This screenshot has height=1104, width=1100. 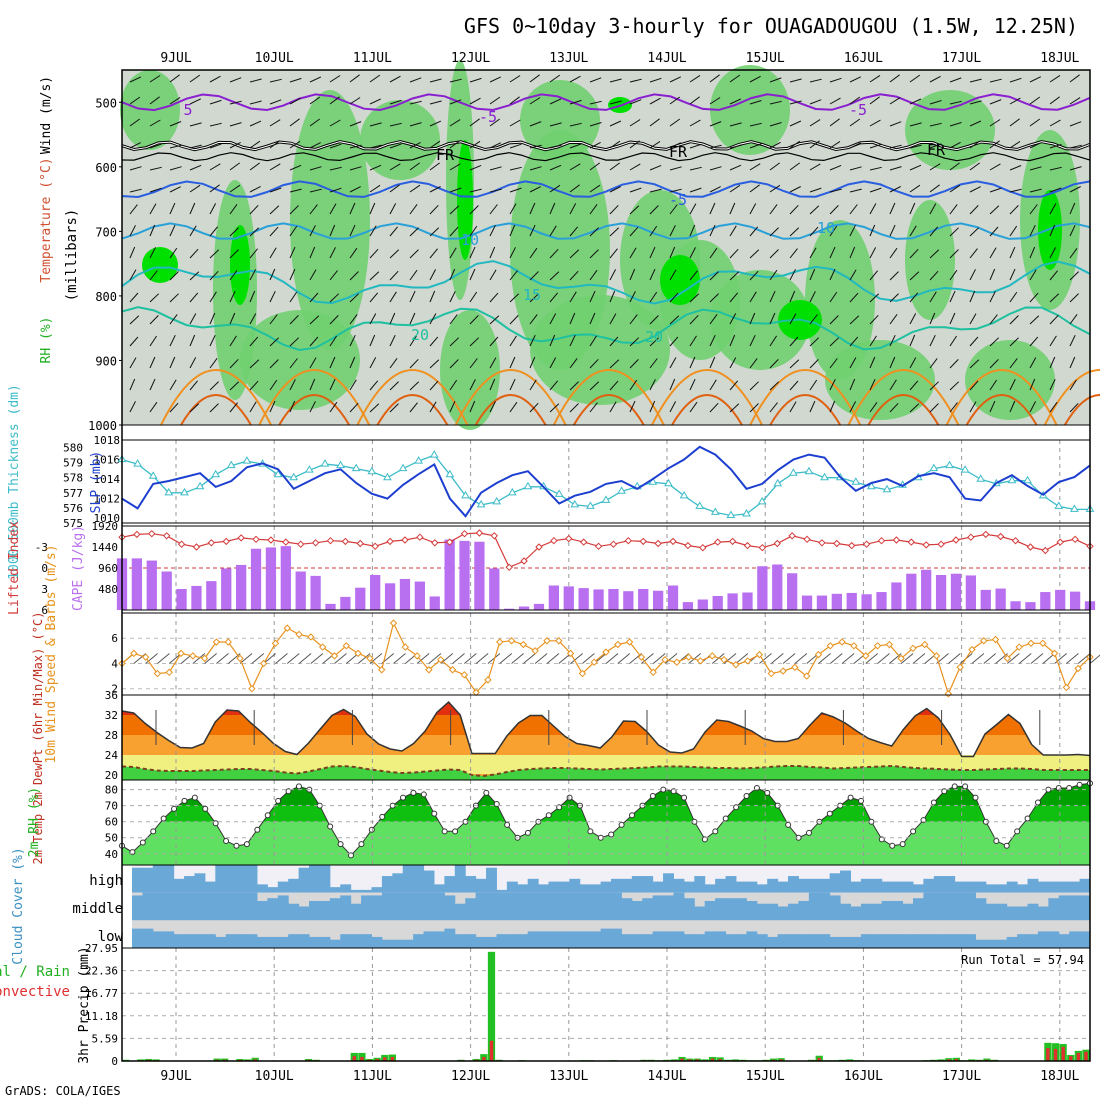 What do you see at coordinates (72, 255) in the screenshot?
I see `xsec-ylabel-units: (millibars)` at bounding box center [72, 255].